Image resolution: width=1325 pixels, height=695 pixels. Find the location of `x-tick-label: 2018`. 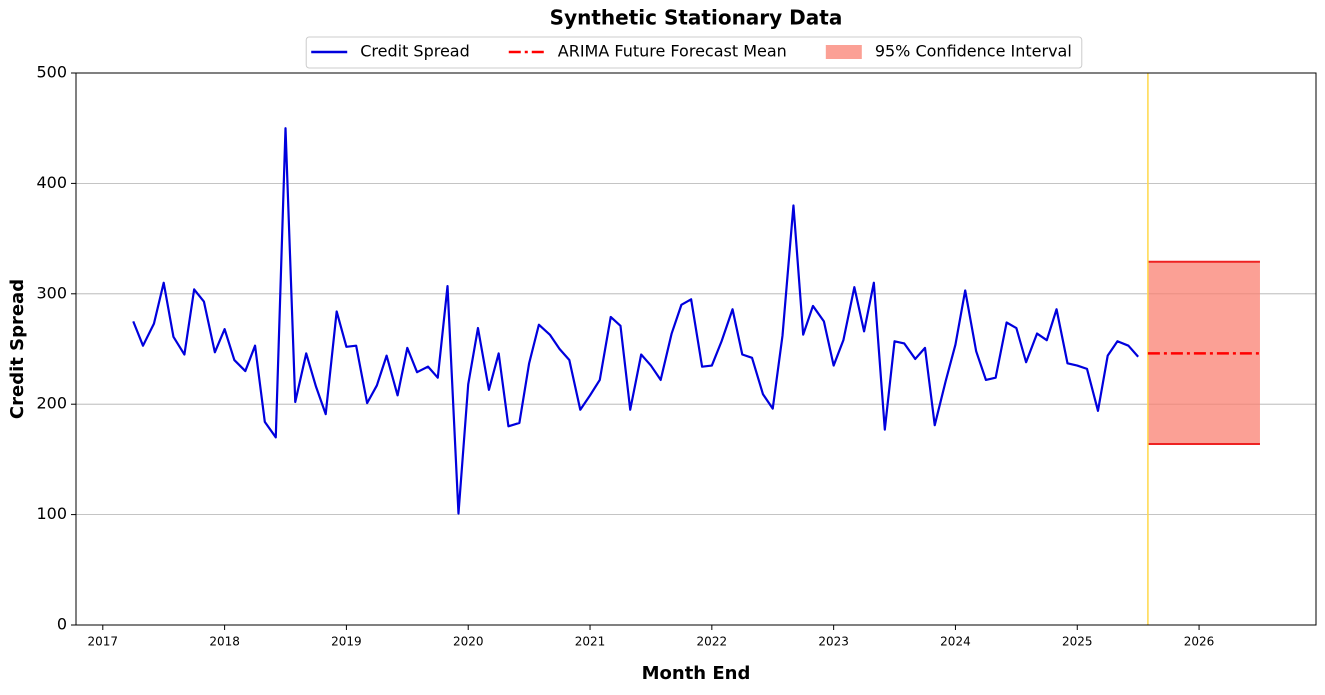

x-tick-label: 2018 is located at coordinates (224, 642).